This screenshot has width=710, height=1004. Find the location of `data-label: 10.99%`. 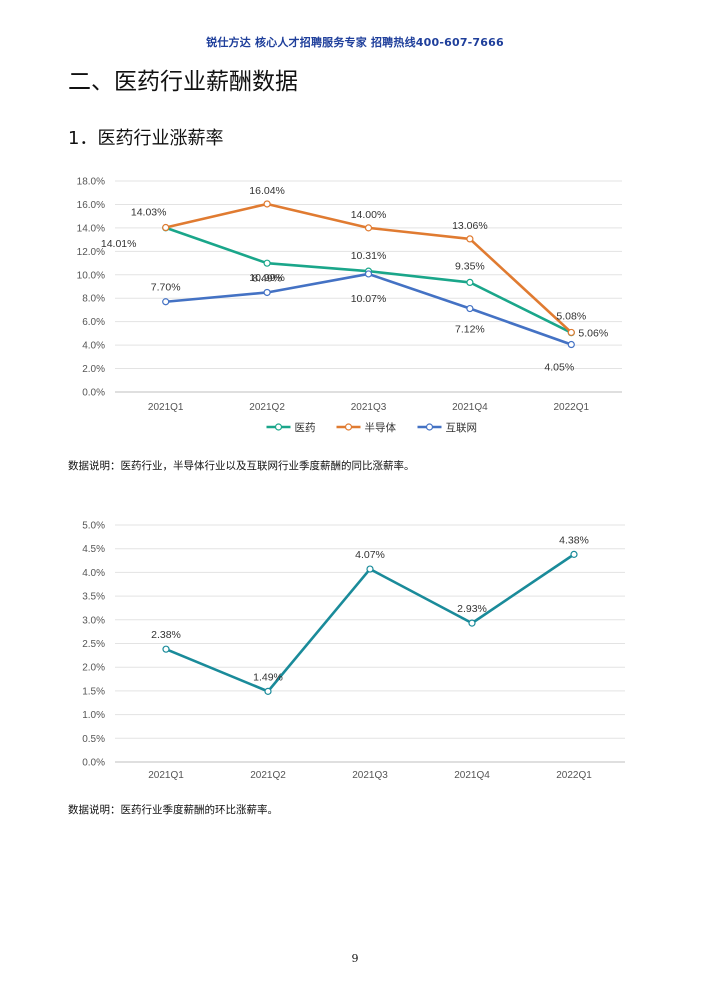

data-label: 10.99% is located at coordinates (267, 278).